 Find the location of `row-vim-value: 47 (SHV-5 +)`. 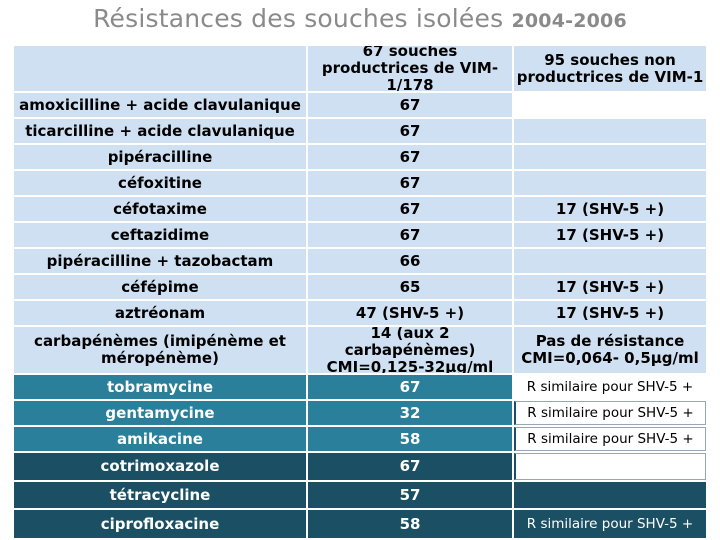

row-vim-value: 47 (SHV-5 +) is located at coordinates (410, 313).